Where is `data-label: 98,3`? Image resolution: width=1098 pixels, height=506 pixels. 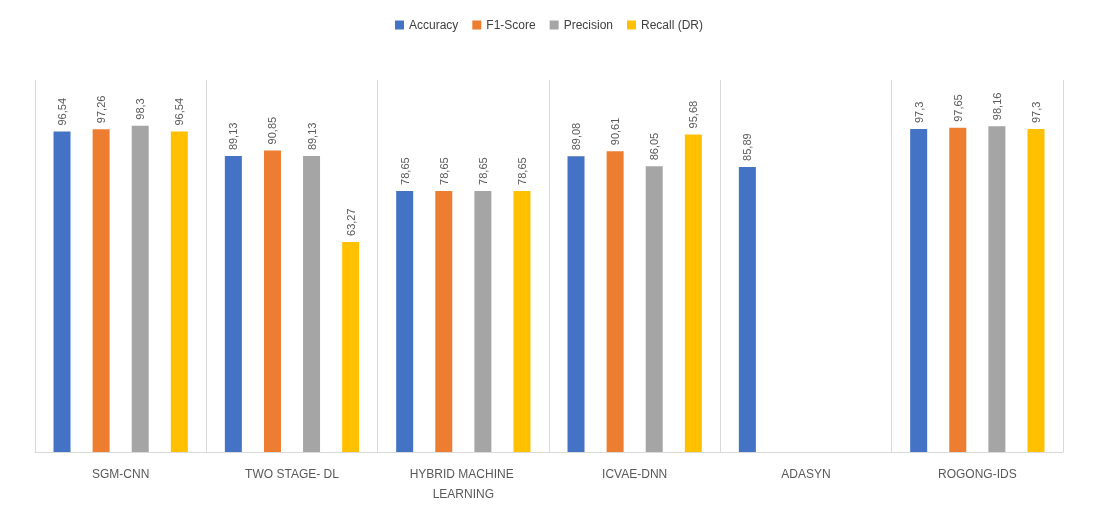
data-label: 98,3 is located at coordinates (140, 109).